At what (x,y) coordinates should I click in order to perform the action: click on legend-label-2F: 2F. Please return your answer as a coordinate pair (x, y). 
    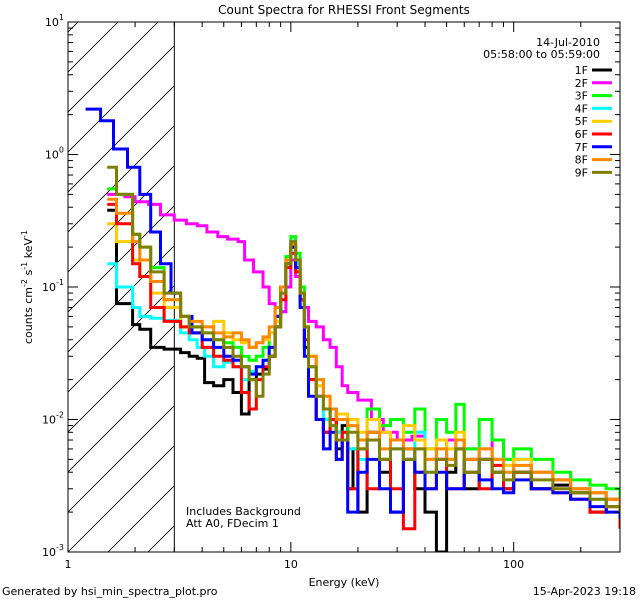
    Looking at the image, I should click on (581, 83).